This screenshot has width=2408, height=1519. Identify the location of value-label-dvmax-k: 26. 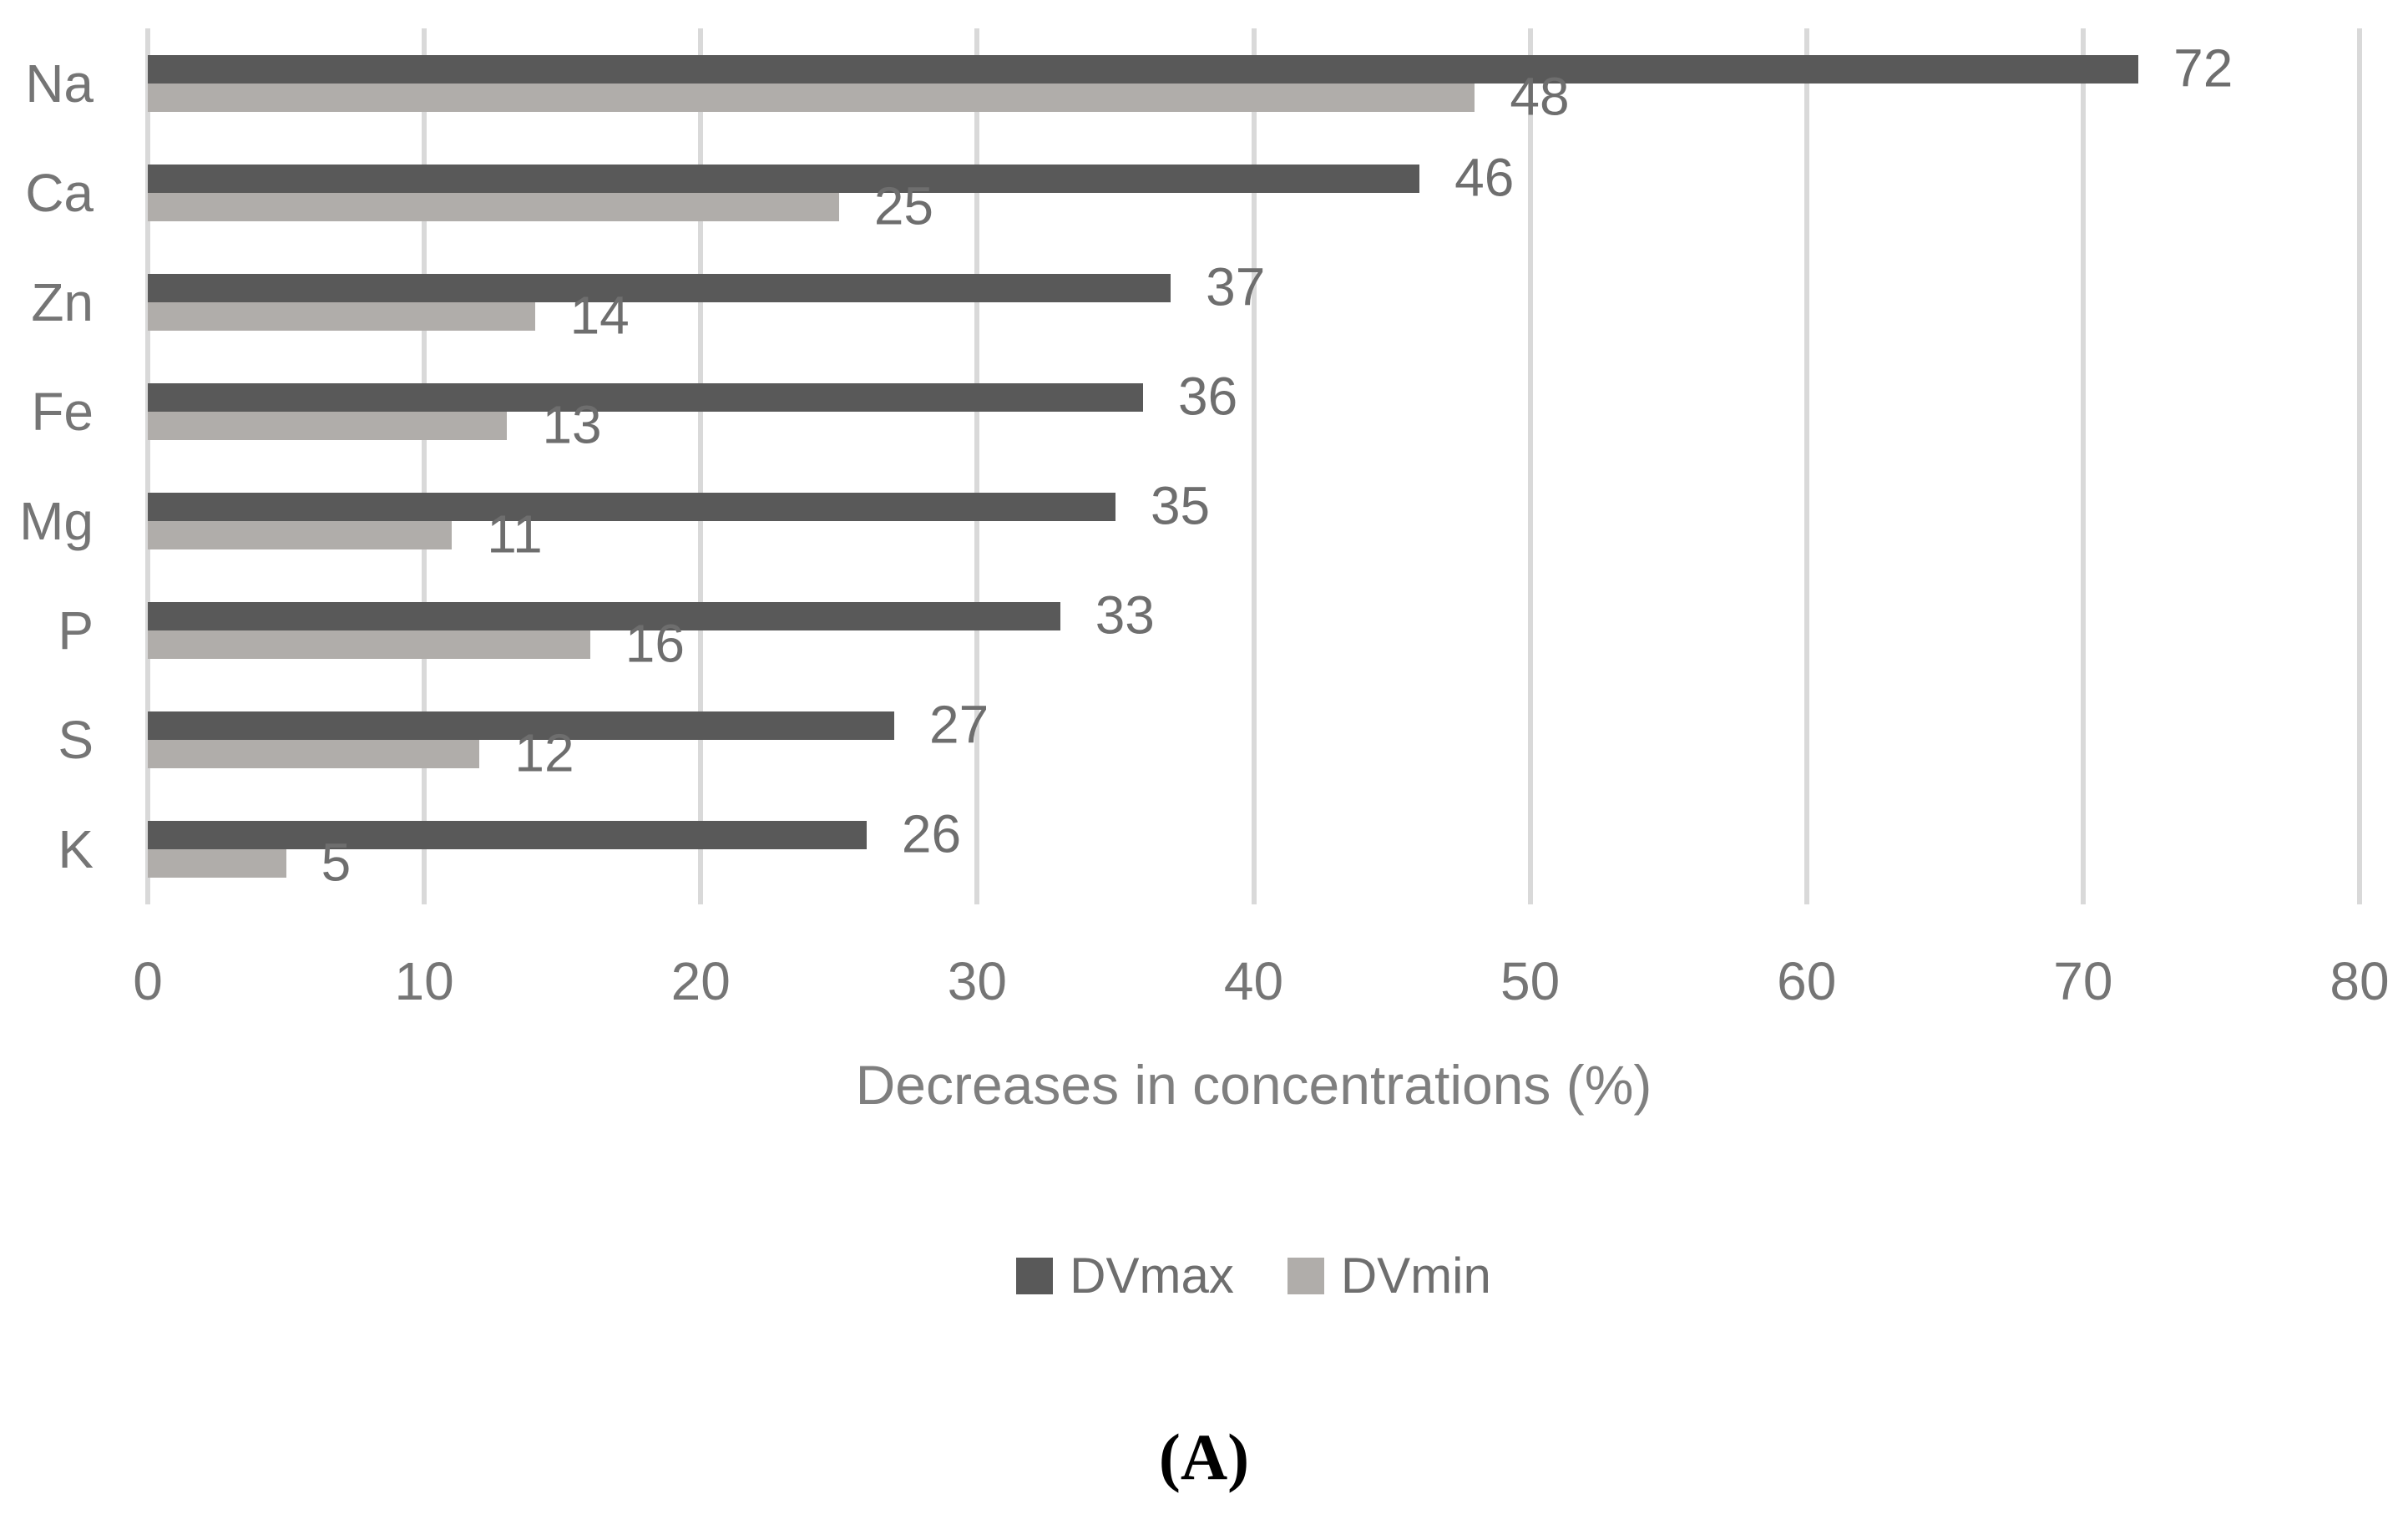
(931, 835).